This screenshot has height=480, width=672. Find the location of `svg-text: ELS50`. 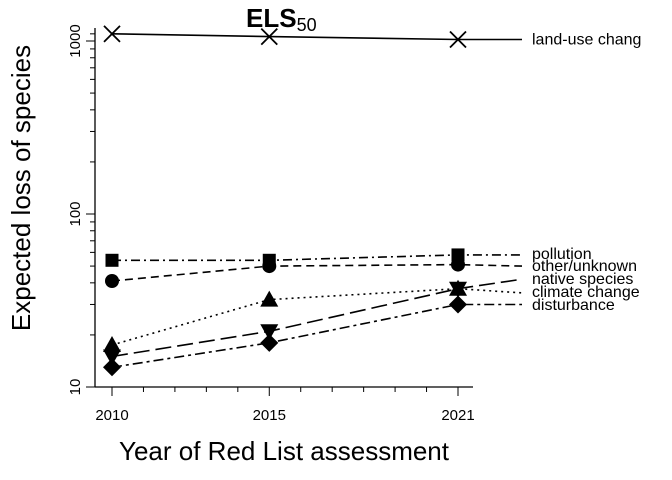

svg-text: ELS50 is located at coordinates (281, 19).